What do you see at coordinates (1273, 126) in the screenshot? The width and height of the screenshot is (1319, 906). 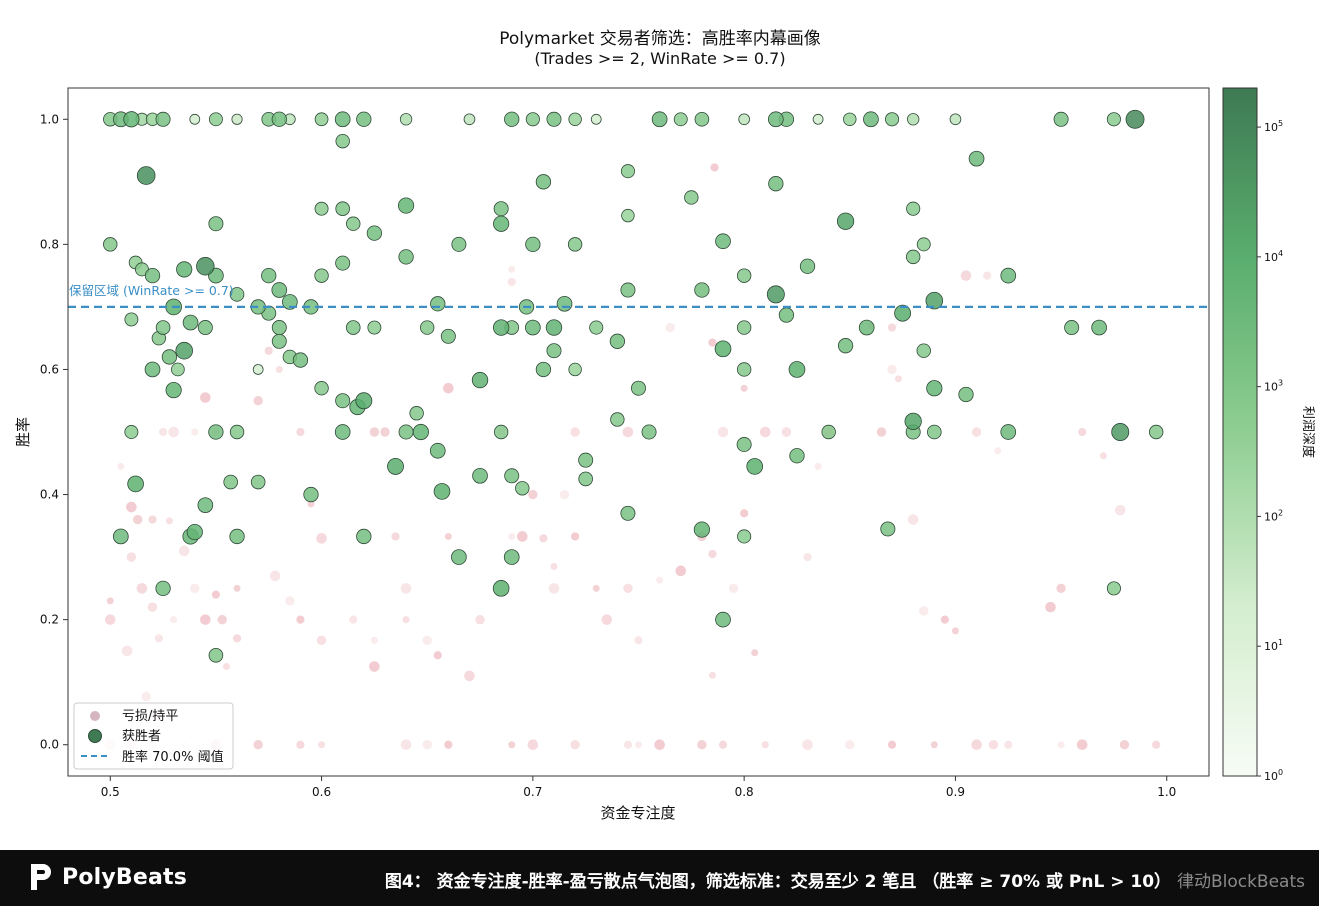 I see `colorbar-tick-label: 10⁵` at bounding box center [1273, 126].